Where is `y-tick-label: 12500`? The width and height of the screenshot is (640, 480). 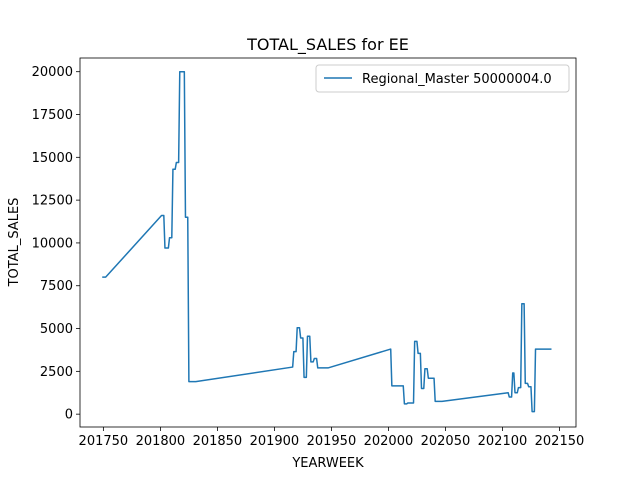 y-tick-label: 12500 is located at coordinates (52, 201).